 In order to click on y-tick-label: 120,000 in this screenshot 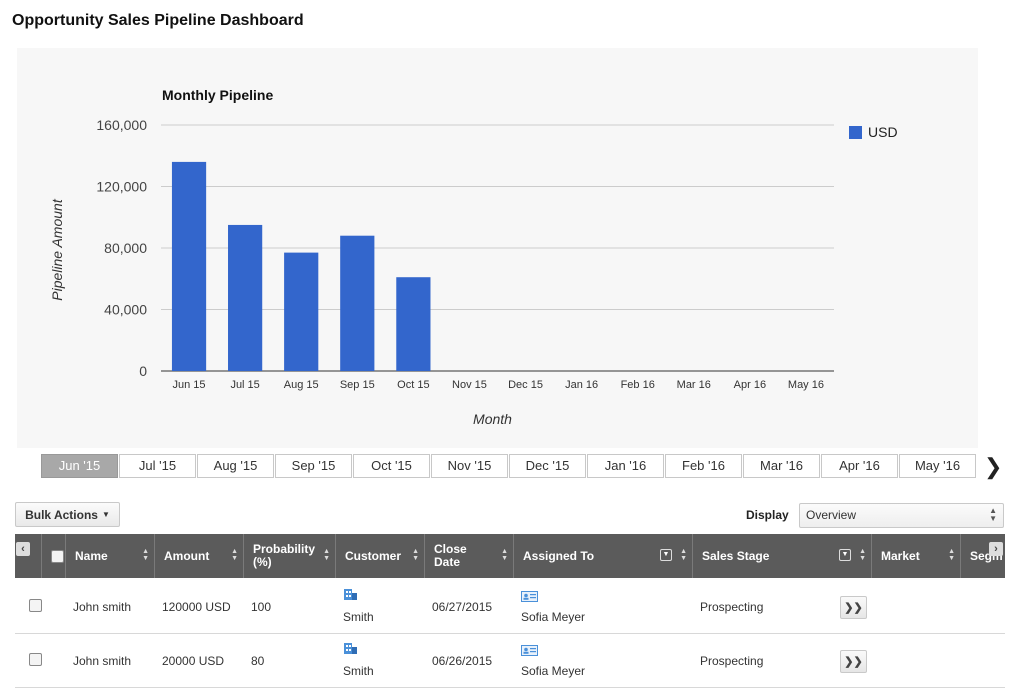, I will do `click(121, 187)`.